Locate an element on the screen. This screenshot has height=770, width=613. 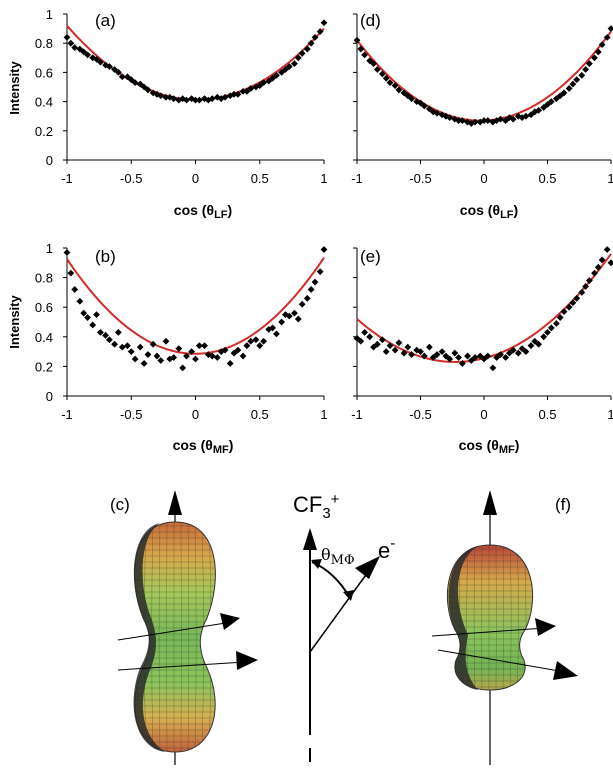
axes-d: -1 -0.5 0 0.5 1 is located at coordinates (482, 99).